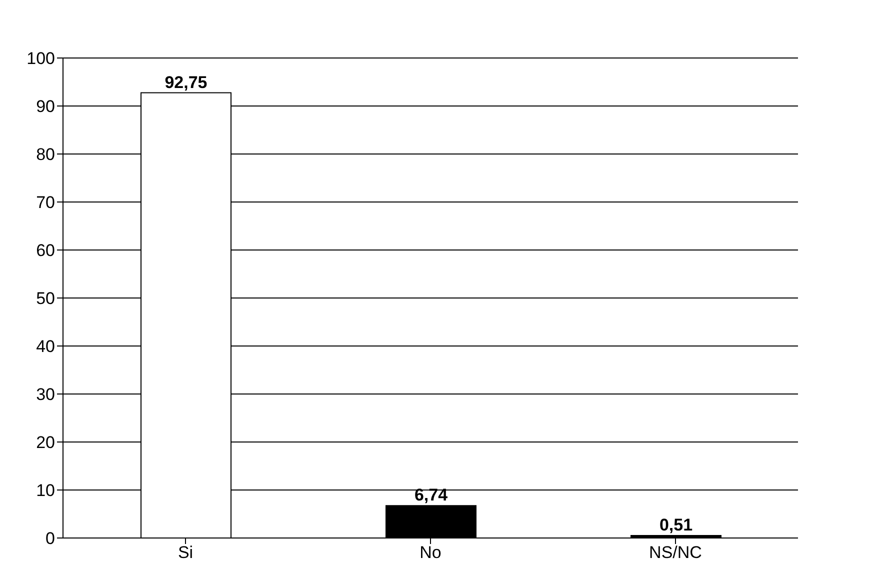 The height and width of the screenshot is (583, 871). I want to click on y-tick-label: 80, so click(45, 154).